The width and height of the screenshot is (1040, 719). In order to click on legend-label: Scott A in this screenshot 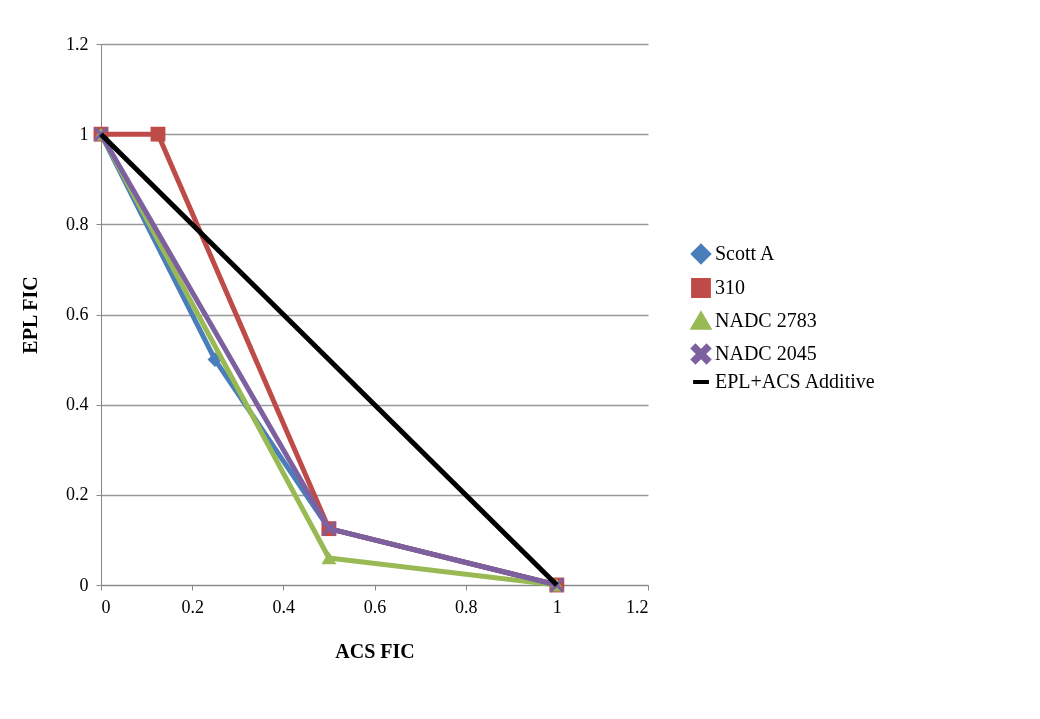, I will do `click(745, 253)`.